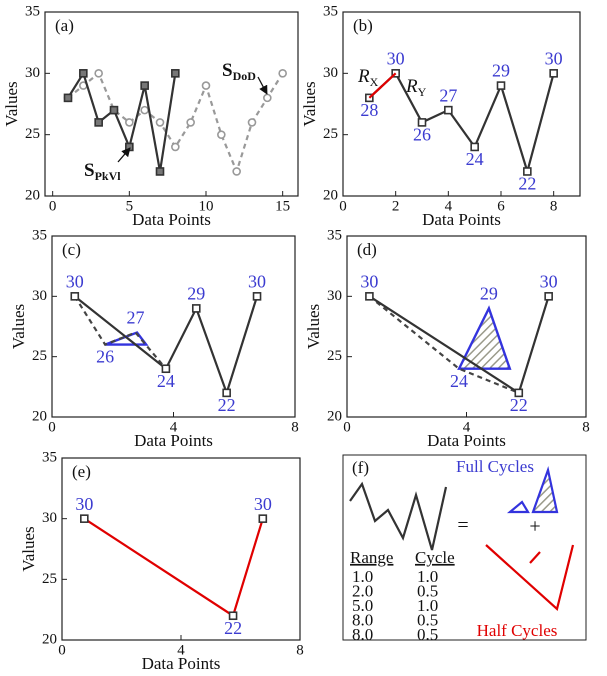 The width and height of the screenshot is (607, 676). Describe the element at coordinates (369, 110) in the screenshot. I see `value-label: 28` at that location.